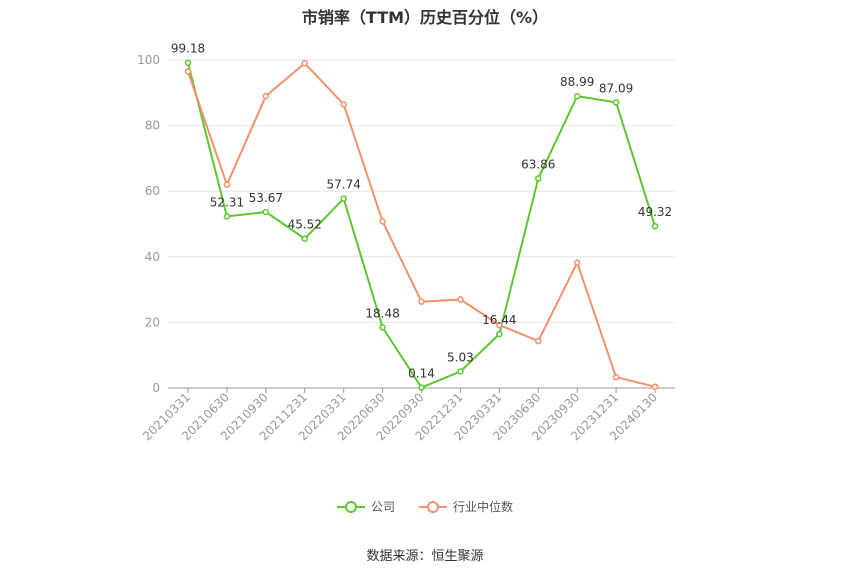  I want to click on data-label-20220630: 18.48, so click(382, 313).